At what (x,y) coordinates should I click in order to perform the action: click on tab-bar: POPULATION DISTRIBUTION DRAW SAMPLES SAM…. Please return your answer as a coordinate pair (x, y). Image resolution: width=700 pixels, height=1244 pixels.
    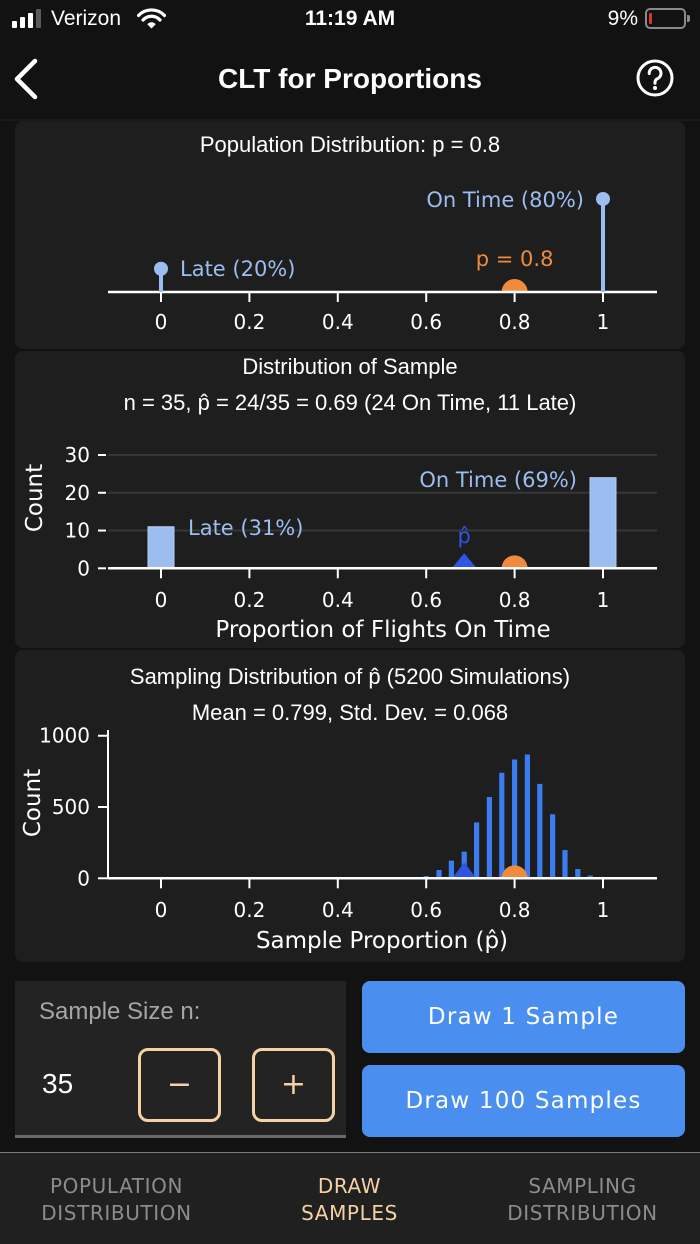
    Looking at the image, I should click on (350, 1198).